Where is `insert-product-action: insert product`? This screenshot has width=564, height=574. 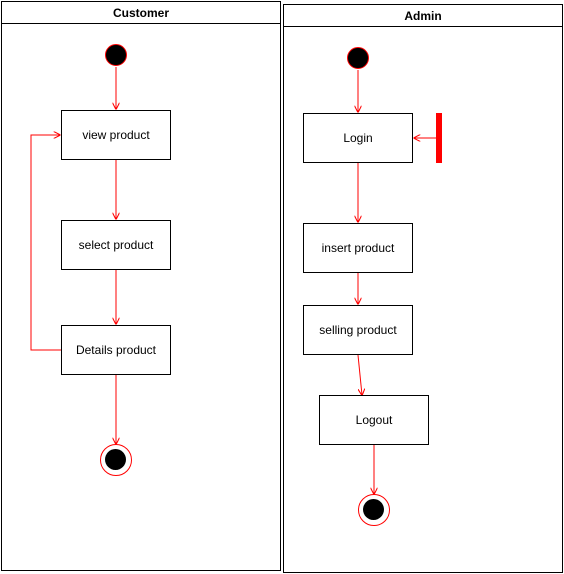
insert-product-action: insert product is located at coordinates (358, 248).